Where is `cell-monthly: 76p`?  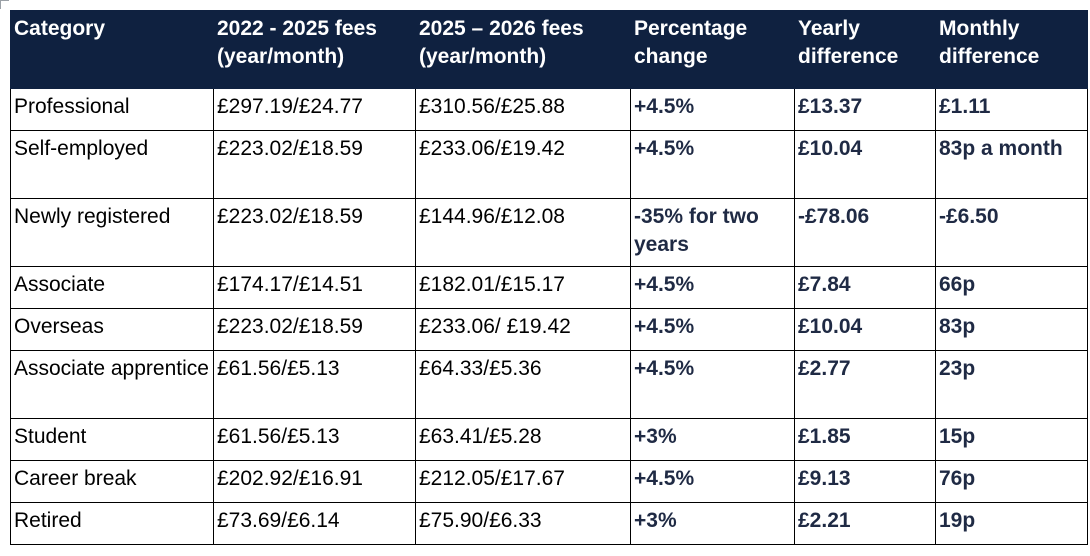
cell-monthly: 76p is located at coordinates (1011, 481).